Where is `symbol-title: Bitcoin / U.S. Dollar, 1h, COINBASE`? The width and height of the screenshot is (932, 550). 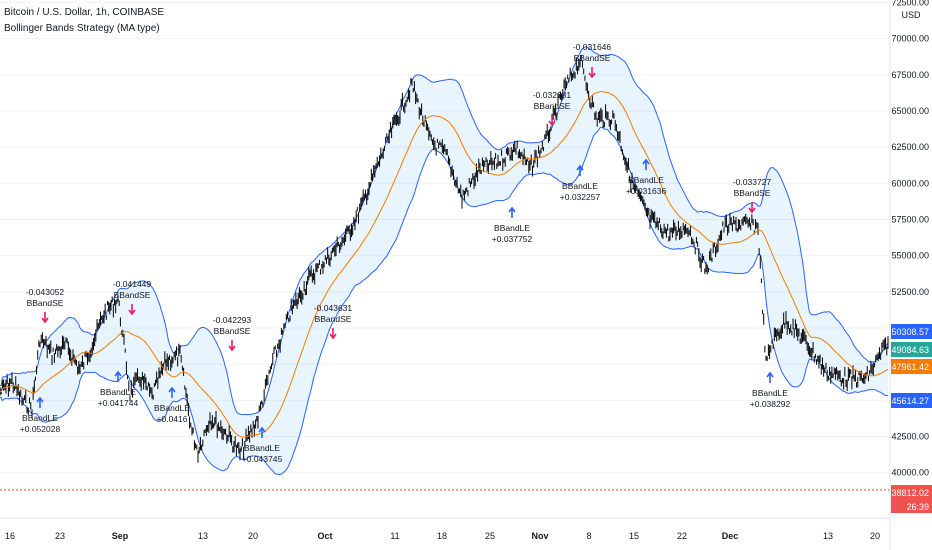
symbol-title: Bitcoin / U.S. Dollar, 1h, COINBASE is located at coordinates (84, 12).